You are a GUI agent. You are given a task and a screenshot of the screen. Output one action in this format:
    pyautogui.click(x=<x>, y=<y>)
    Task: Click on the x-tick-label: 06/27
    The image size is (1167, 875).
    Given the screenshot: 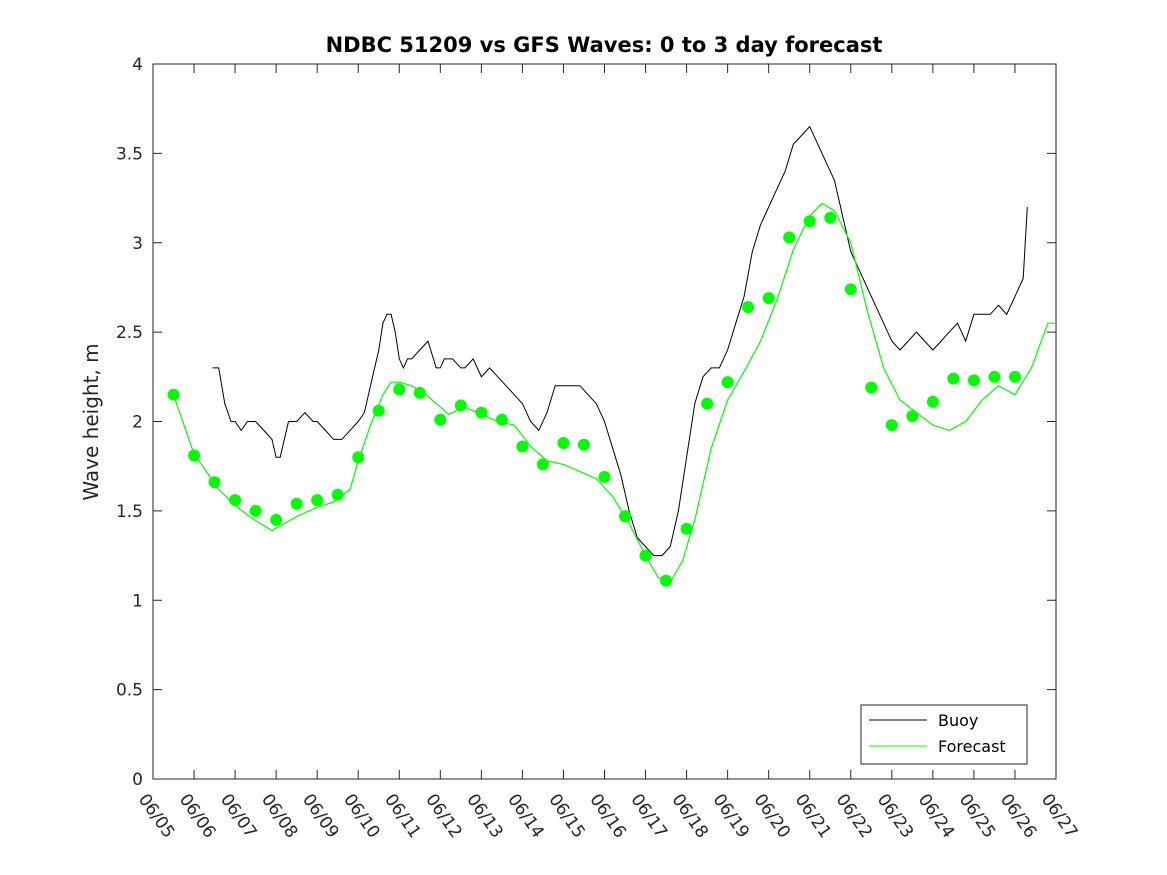 What is the action you would take?
    pyautogui.click(x=1059, y=816)
    